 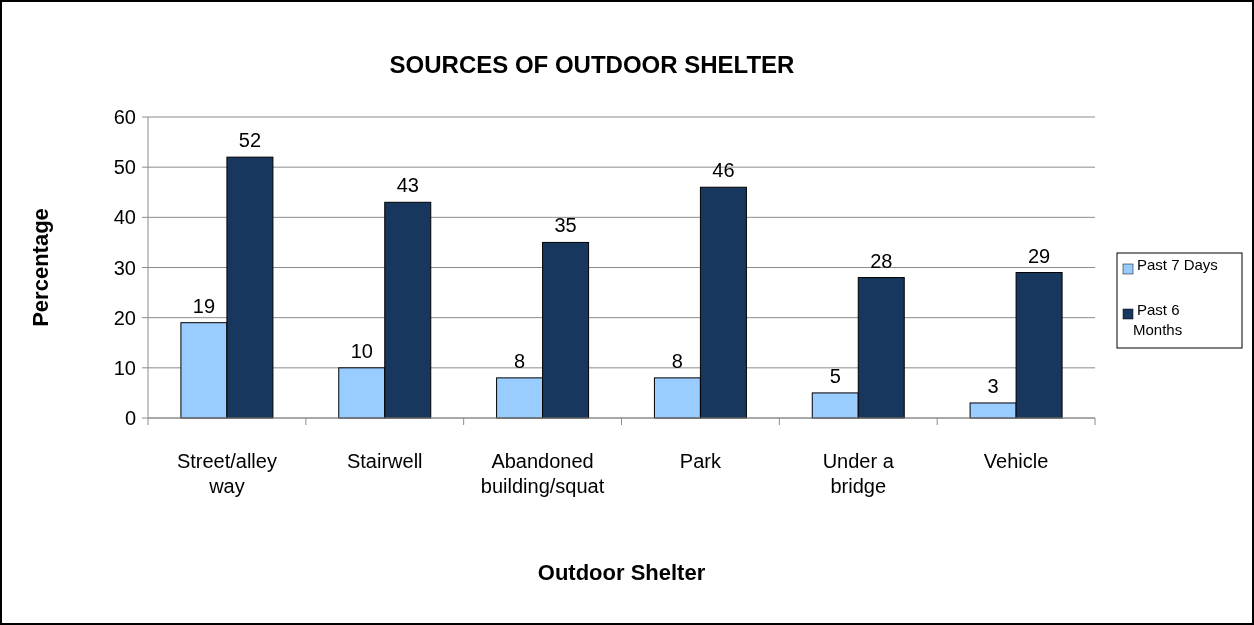 I want to click on data-label: 43, so click(x=407, y=185).